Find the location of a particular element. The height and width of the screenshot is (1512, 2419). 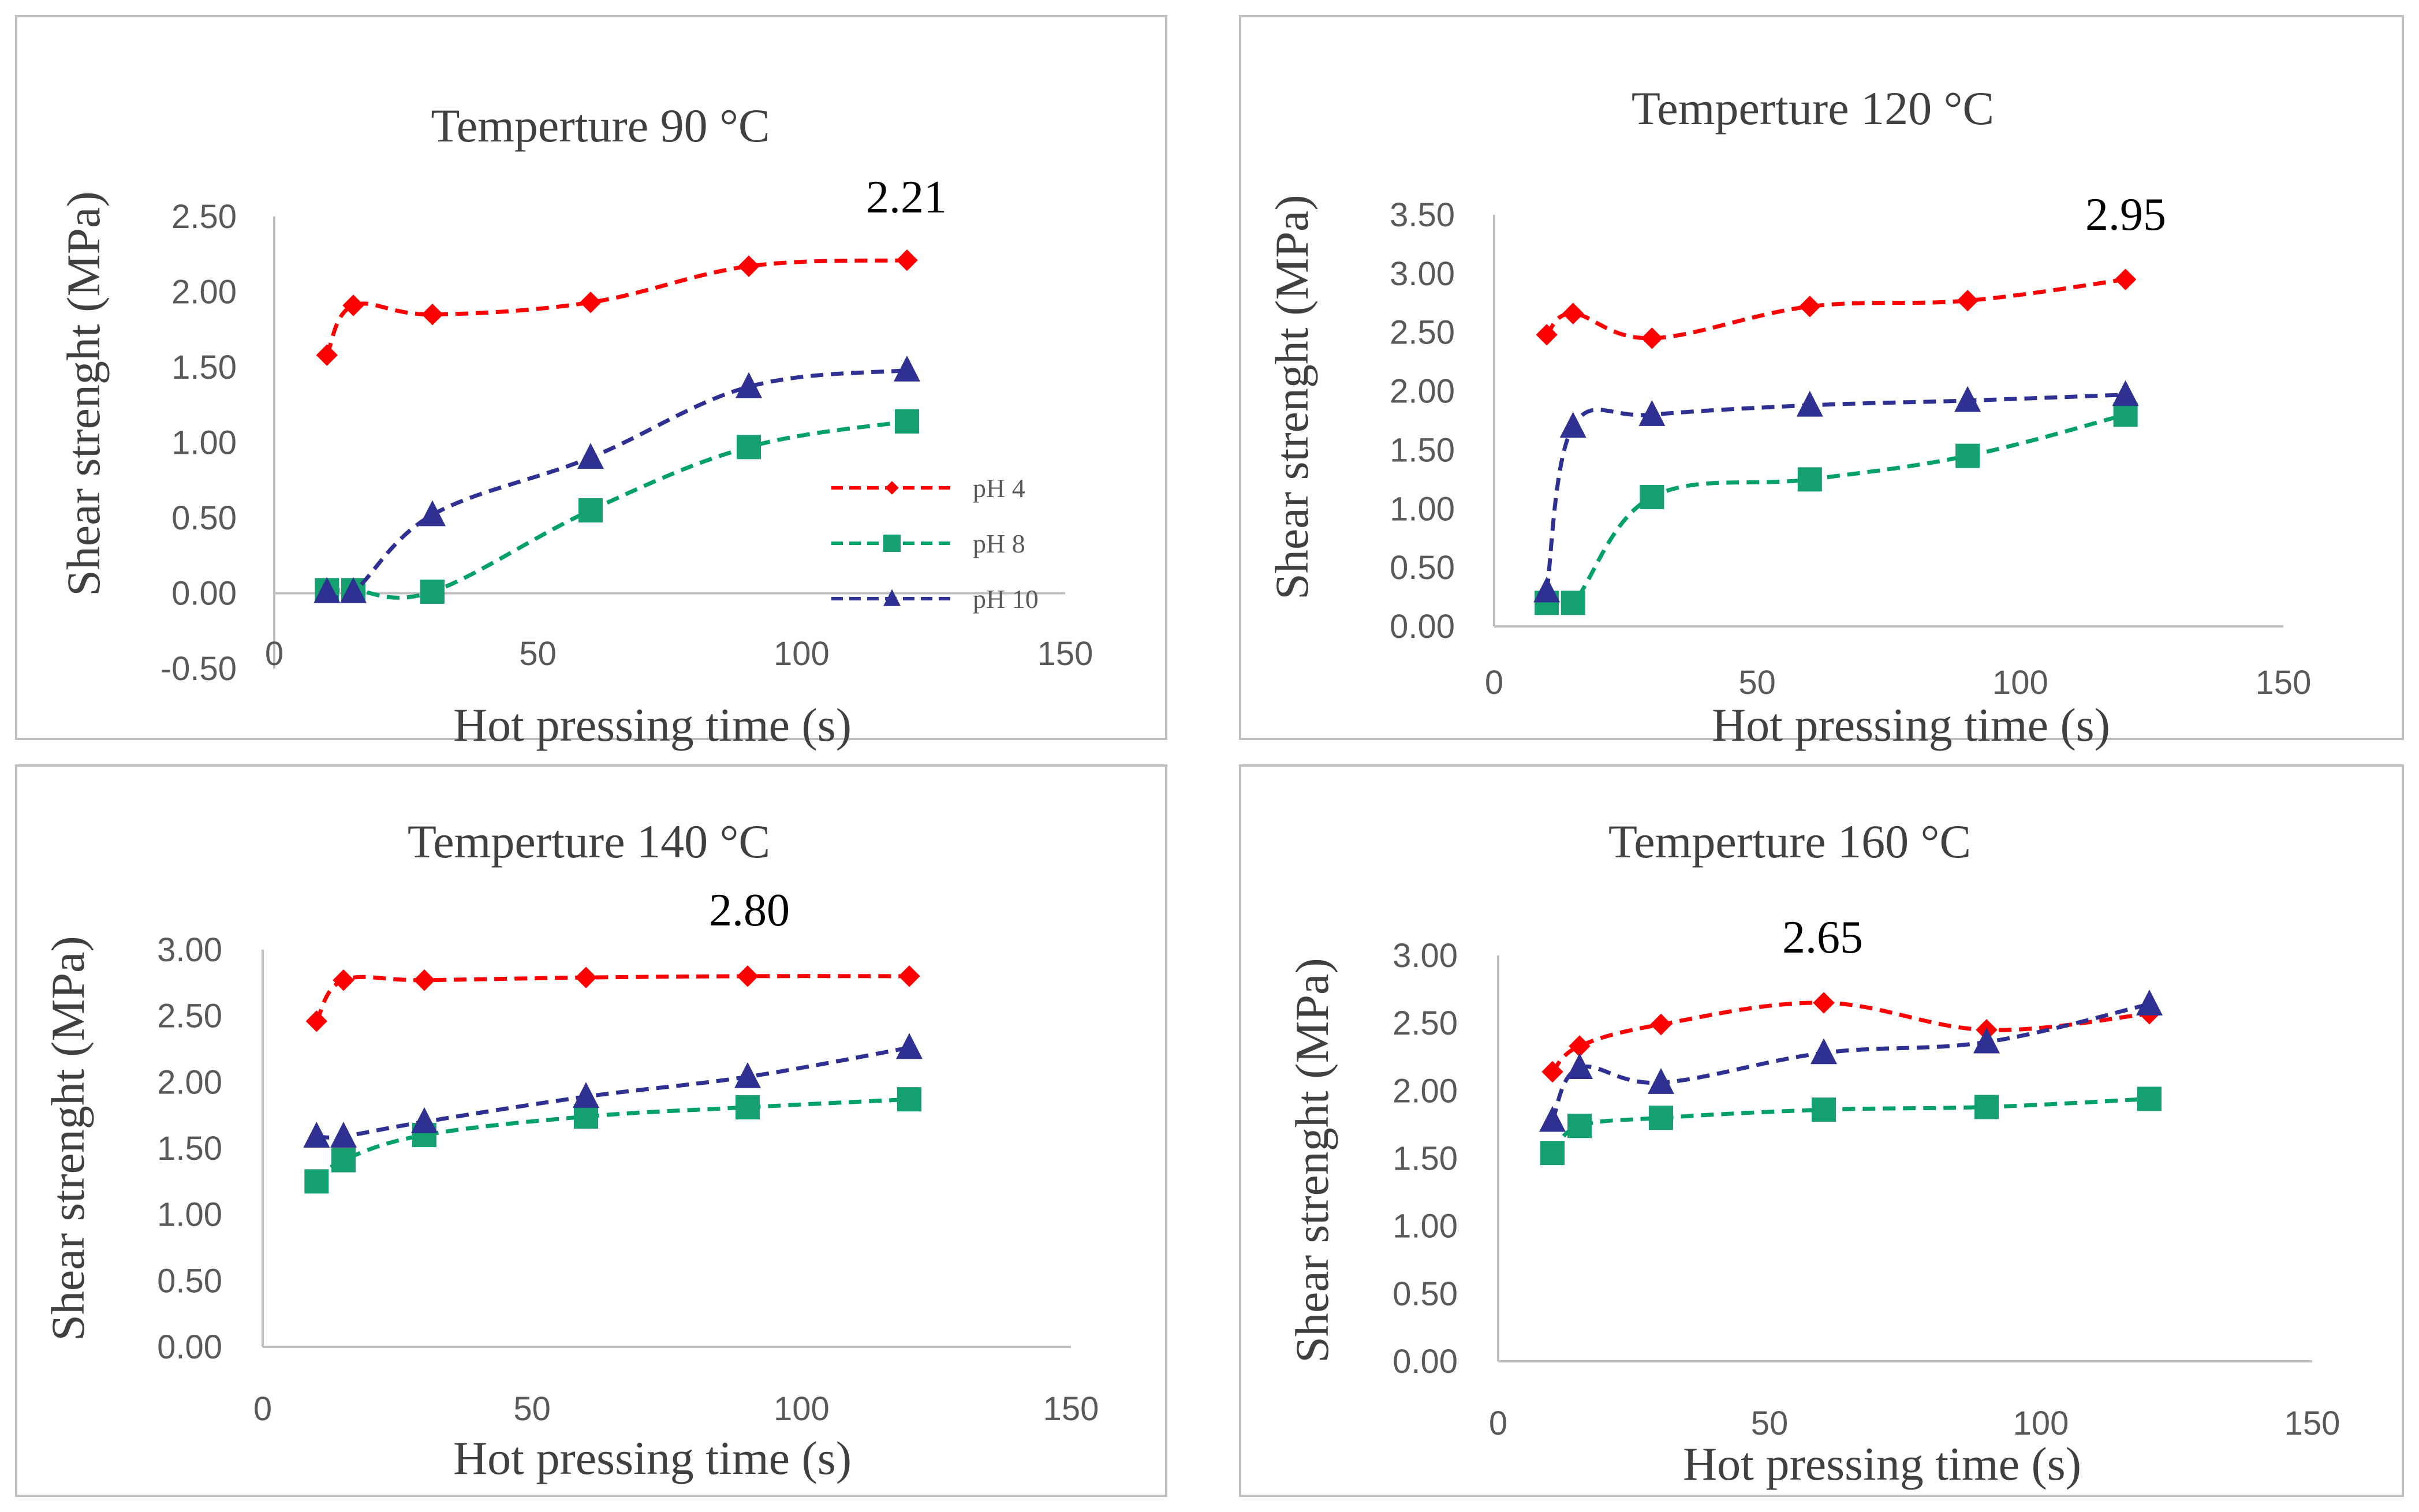

max-value-annotation: 2.65 is located at coordinates (1822, 937).